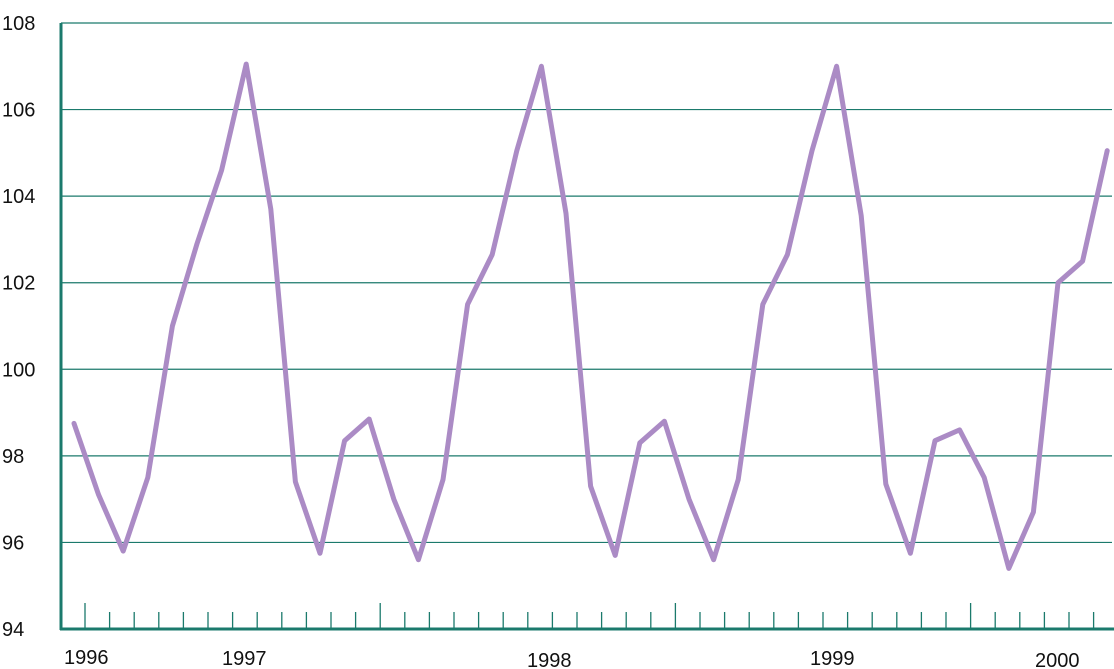  Describe the element at coordinates (13, 457) in the screenshot. I see `y-tick-label: 98` at that location.